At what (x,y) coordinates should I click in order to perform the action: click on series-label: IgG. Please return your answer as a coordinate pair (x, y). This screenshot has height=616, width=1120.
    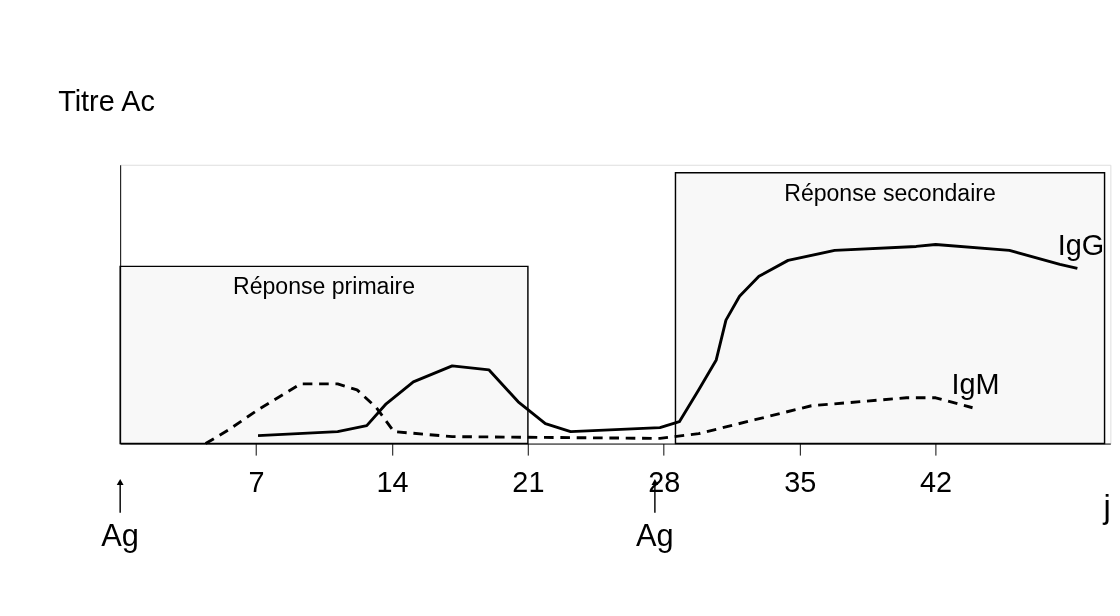
    Looking at the image, I should click on (1081, 244).